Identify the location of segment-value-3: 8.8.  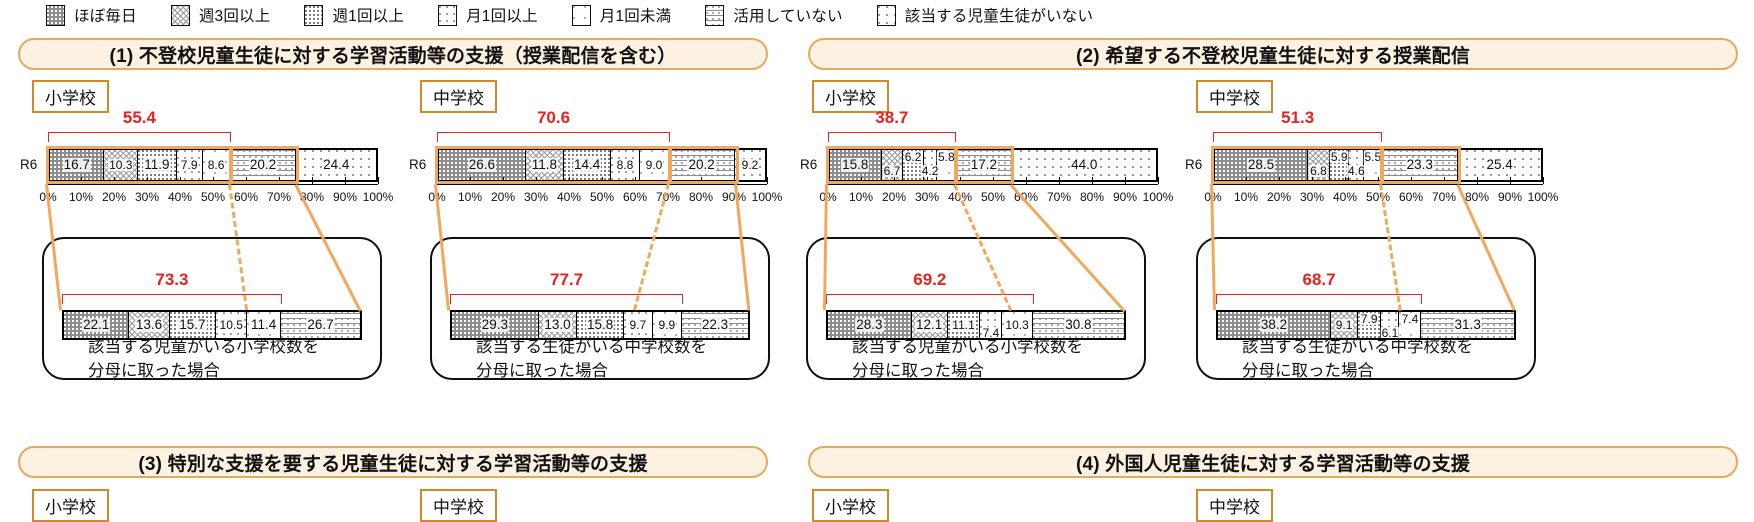
(625, 165).